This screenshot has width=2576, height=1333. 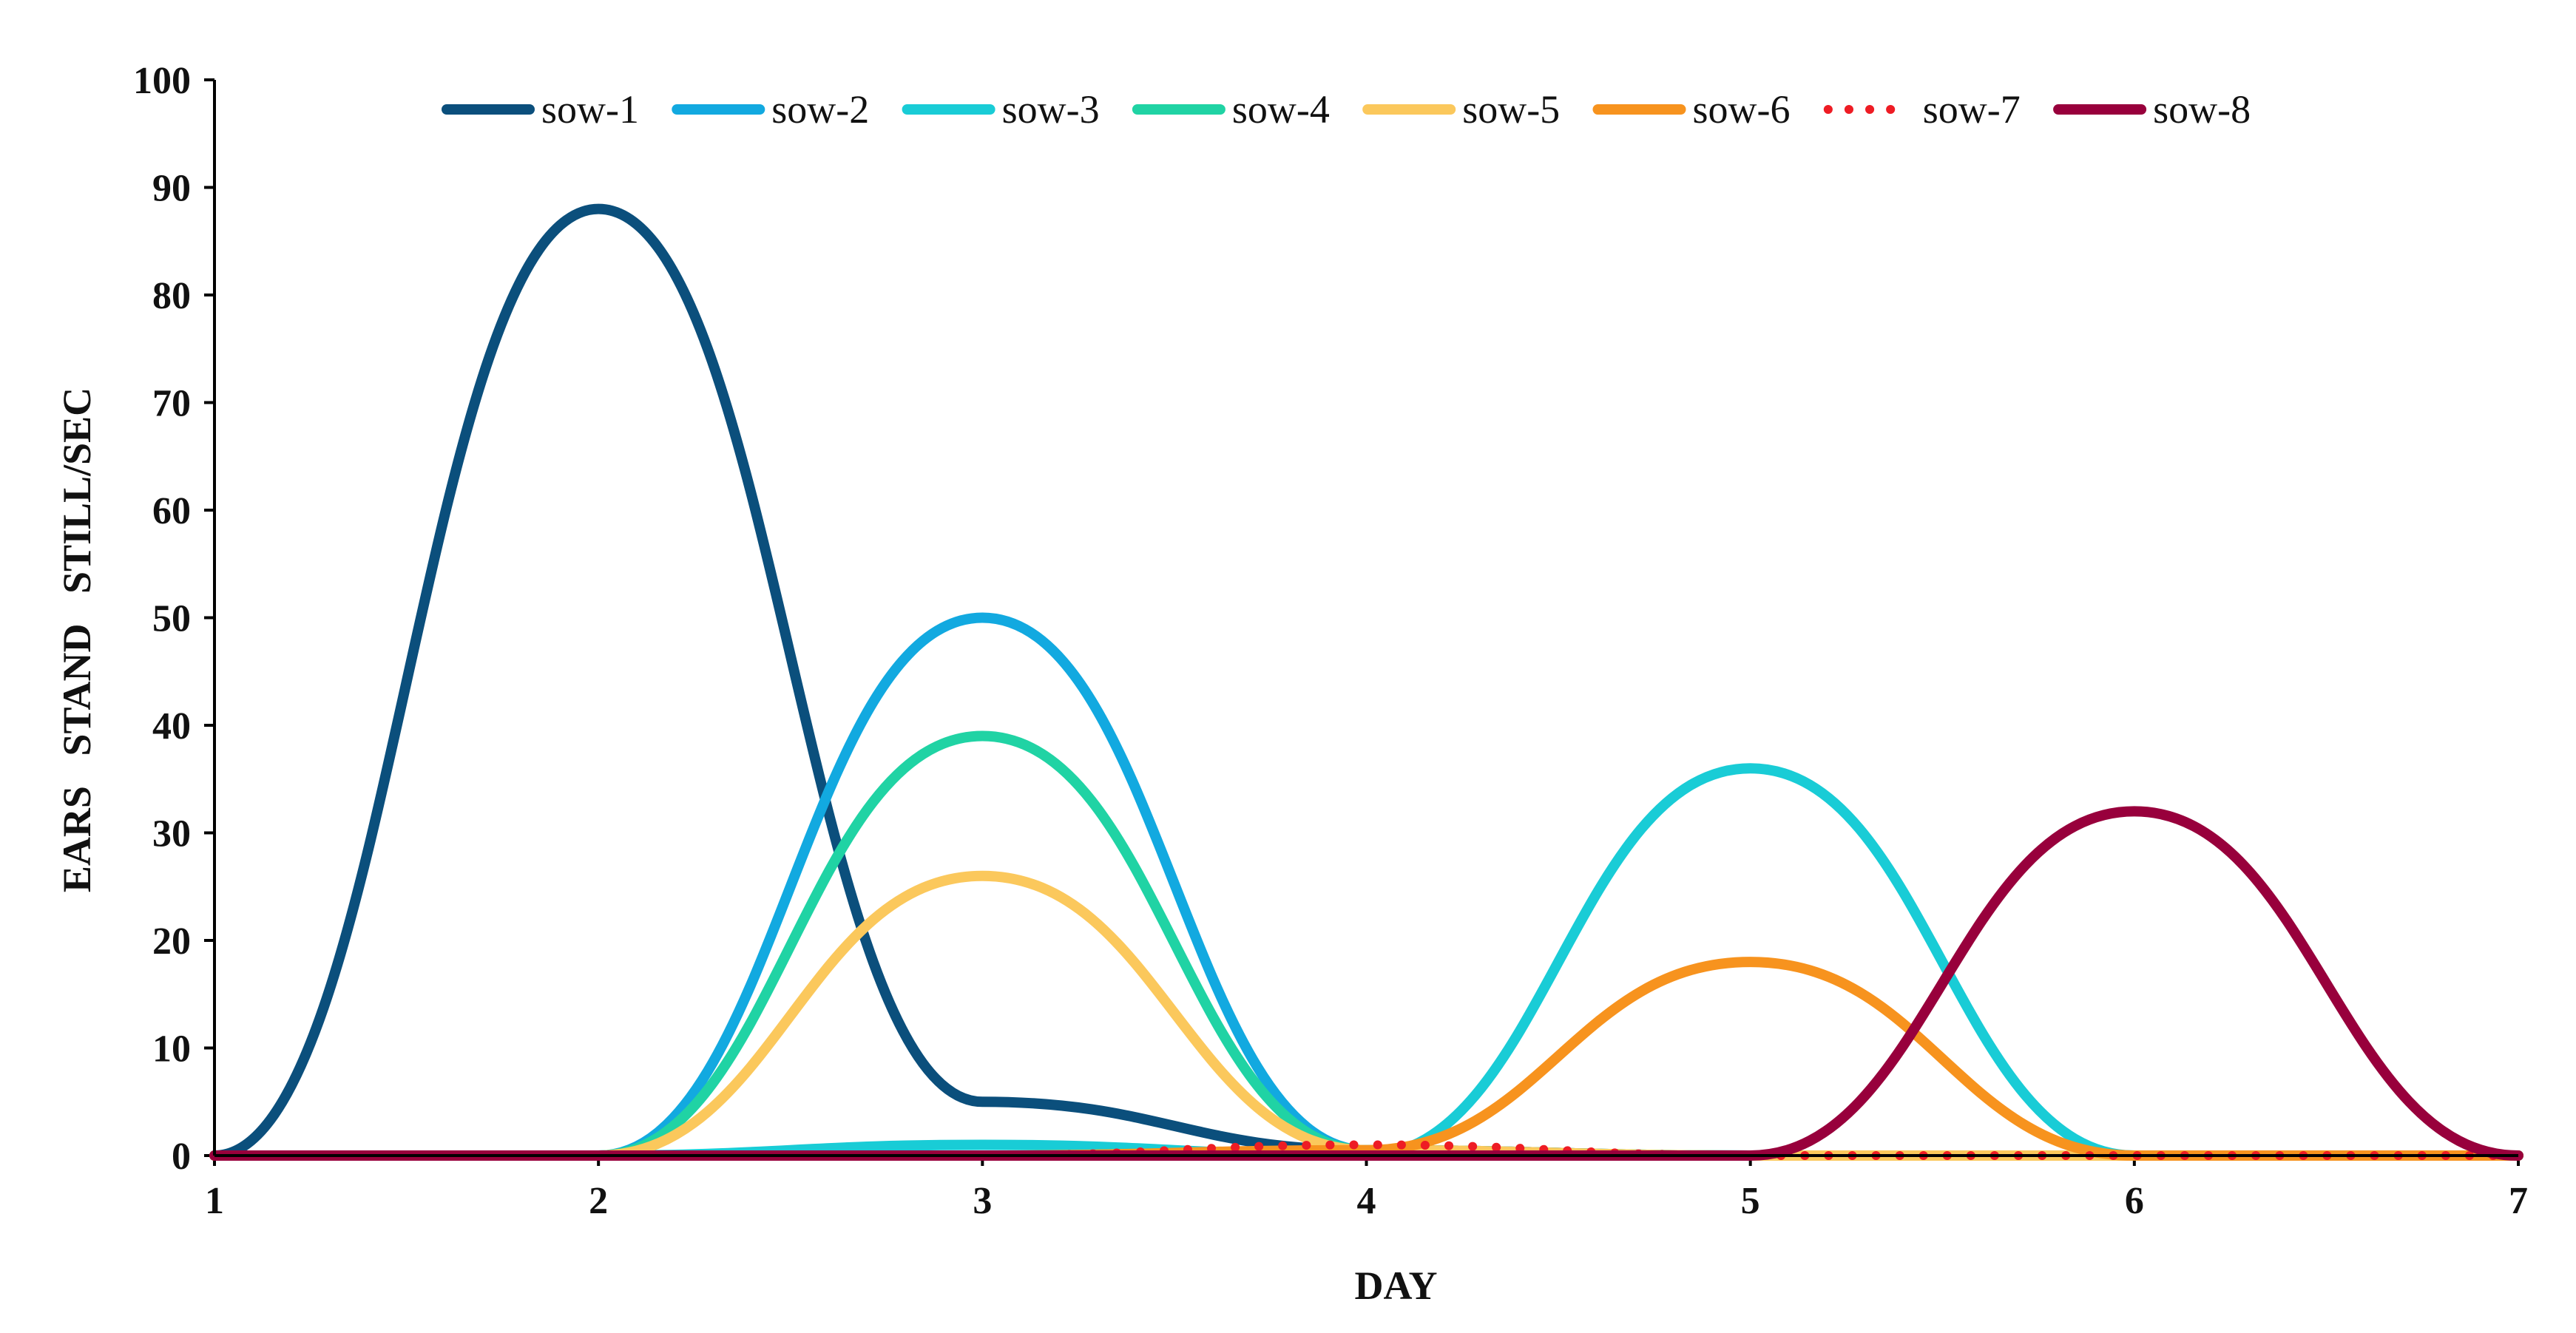 What do you see at coordinates (171, 1049) in the screenshot?
I see `y-tick-label: 10` at bounding box center [171, 1049].